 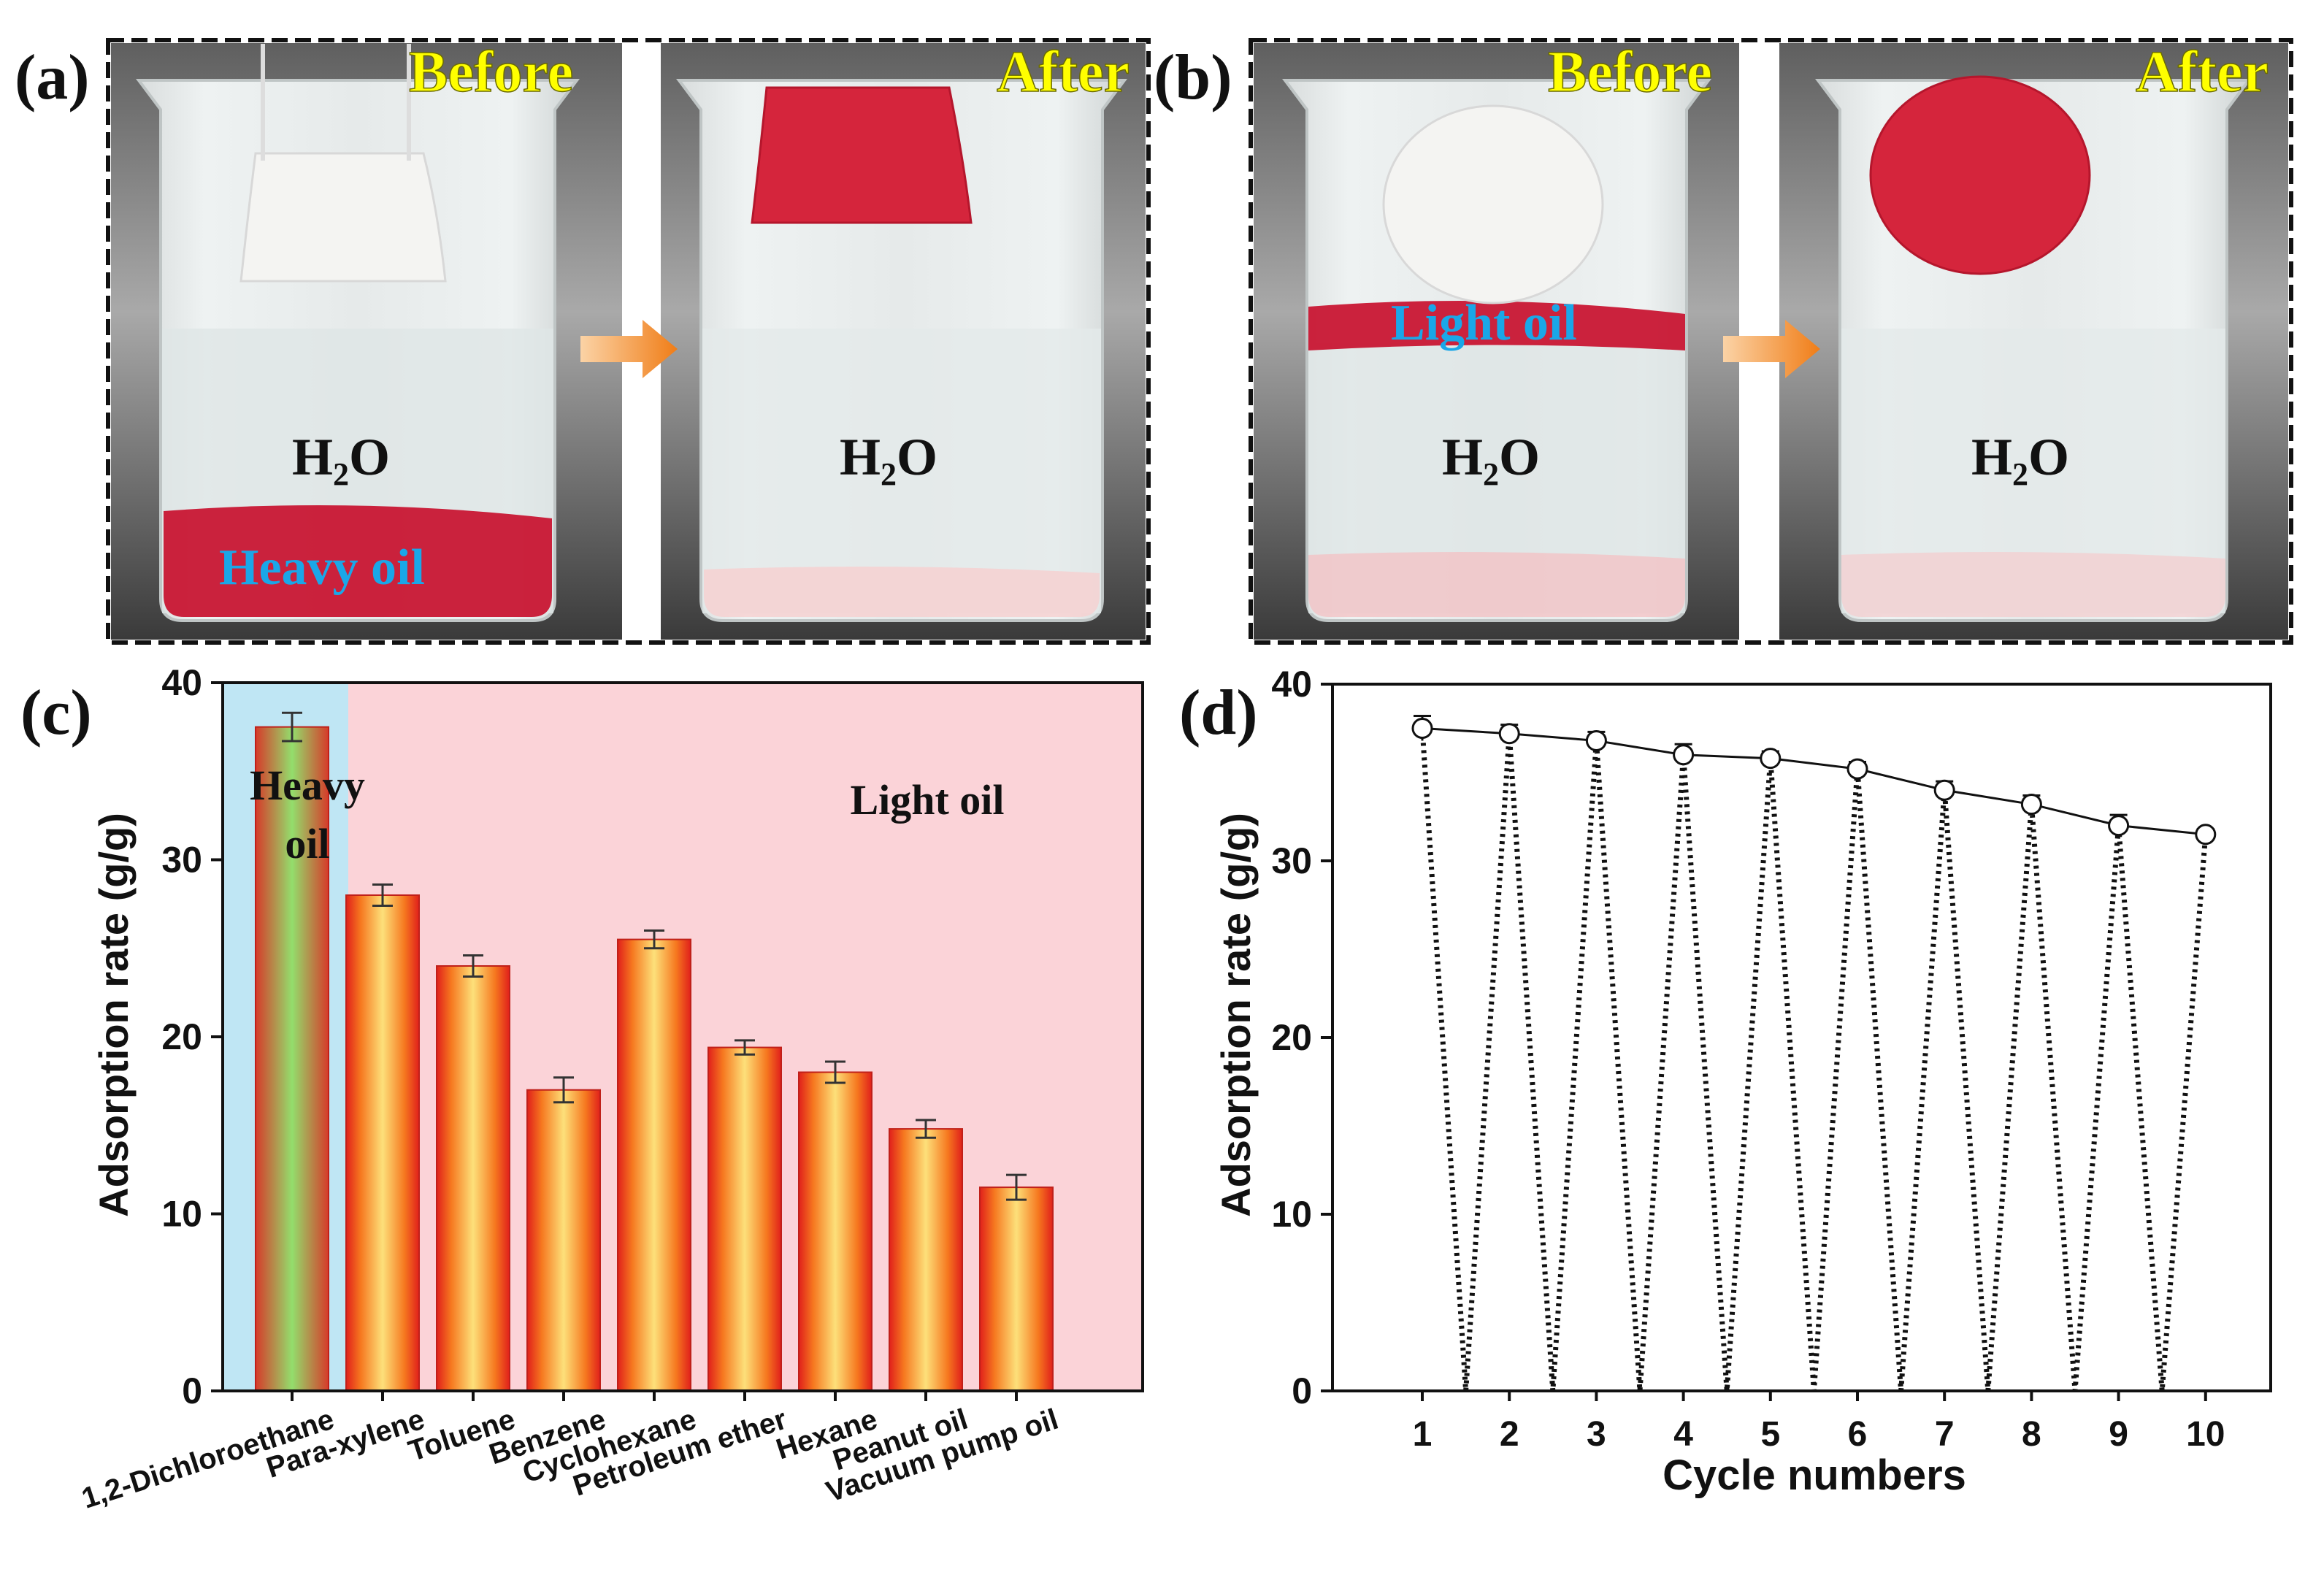 I want to click on cycle-zigzag-dotted-line, so click(x=1814, y=1060).